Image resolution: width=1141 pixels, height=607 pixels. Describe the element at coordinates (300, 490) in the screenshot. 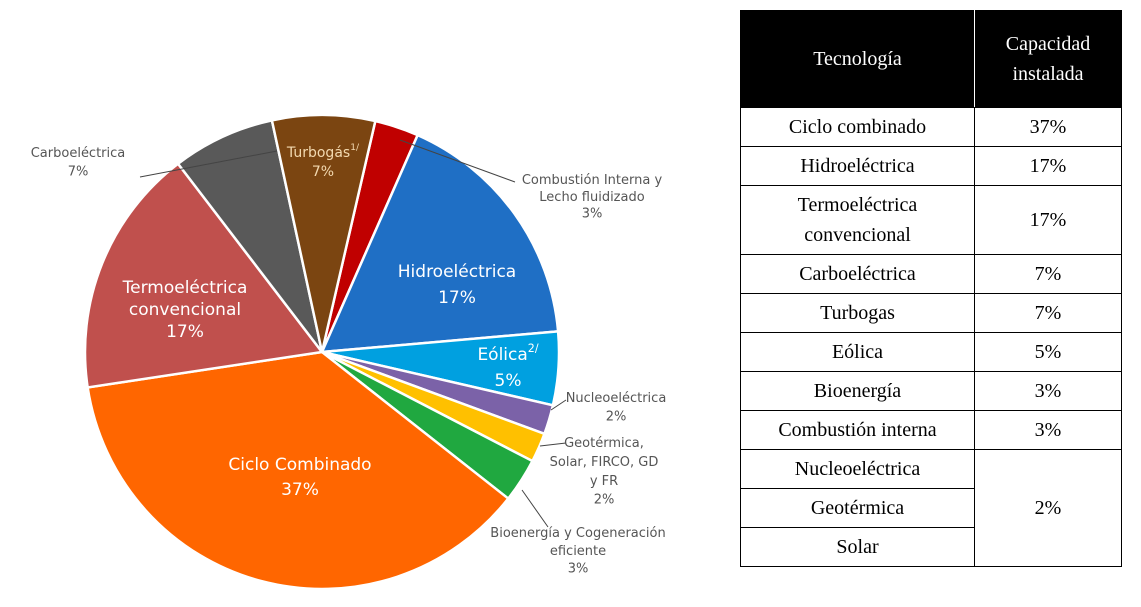

I see `value-label: 37%` at that location.